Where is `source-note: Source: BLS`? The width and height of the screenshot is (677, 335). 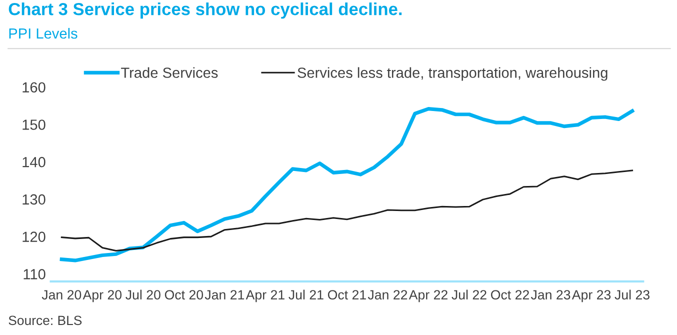 source-note: Source: BLS is located at coordinates (45, 321).